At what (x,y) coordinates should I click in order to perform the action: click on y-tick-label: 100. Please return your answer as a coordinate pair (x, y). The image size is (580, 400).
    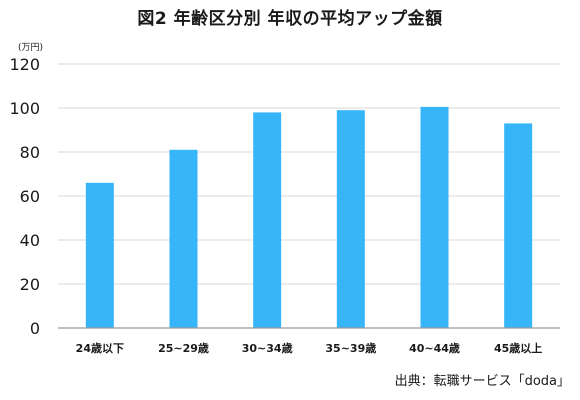
    Looking at the image, I should click on (24, 108).